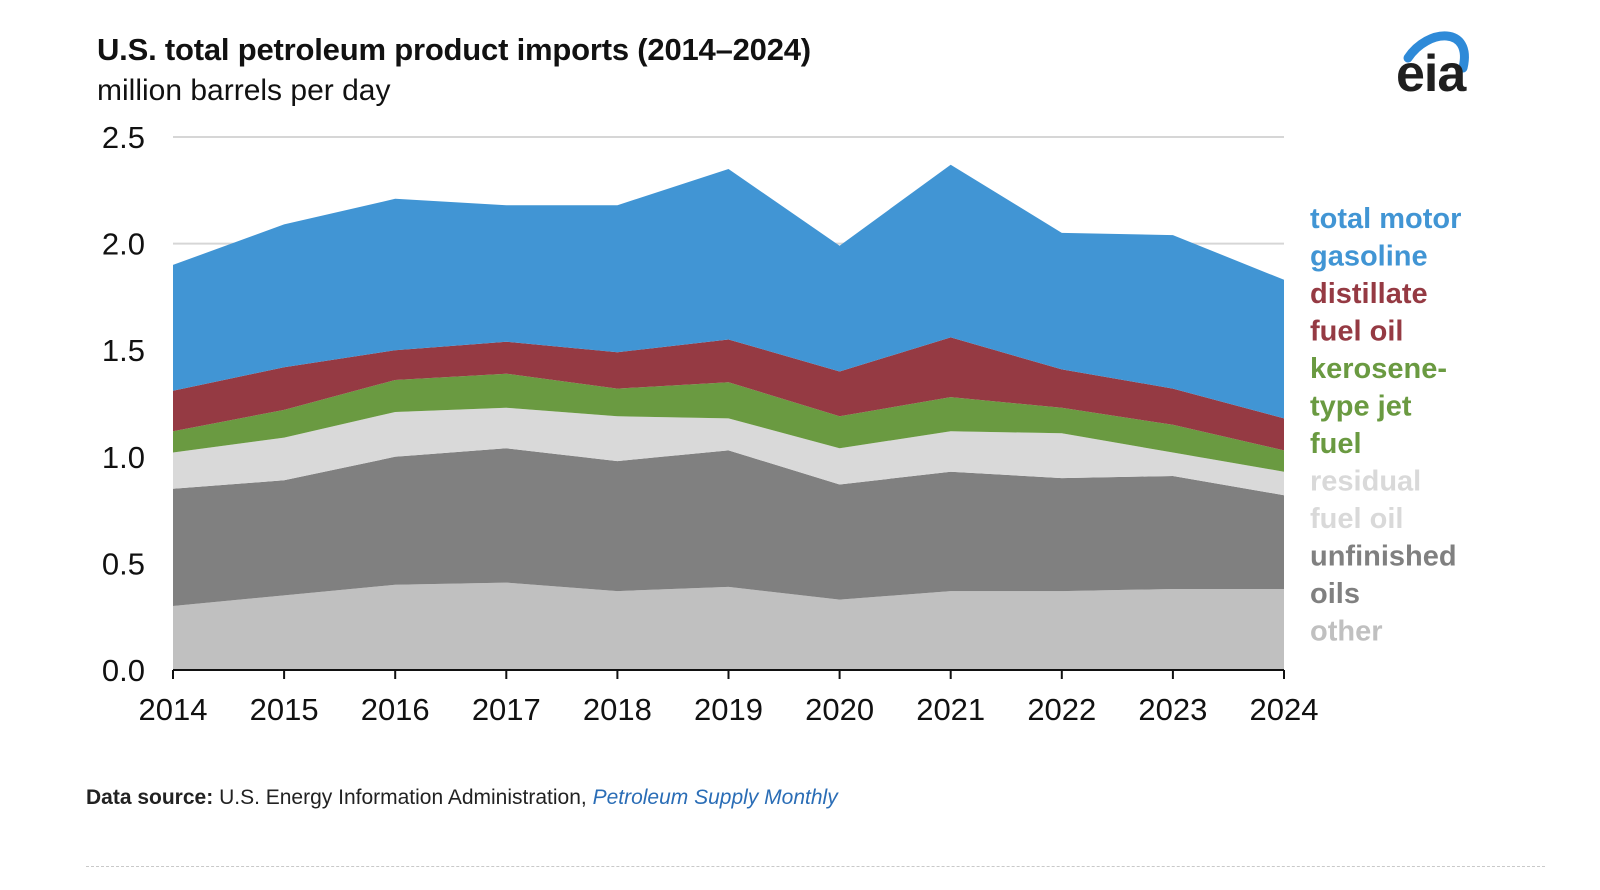 The image size is (1600, 890). I want to click on source-org: U.S. Energy Information Administration,, so click(403, 797).